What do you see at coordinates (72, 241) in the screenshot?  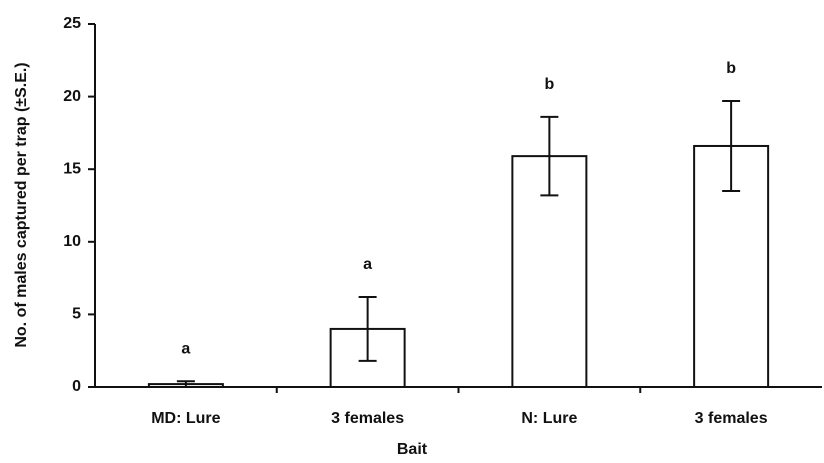 I see `y-tick-label: 10` at bounding box center [72, 241].